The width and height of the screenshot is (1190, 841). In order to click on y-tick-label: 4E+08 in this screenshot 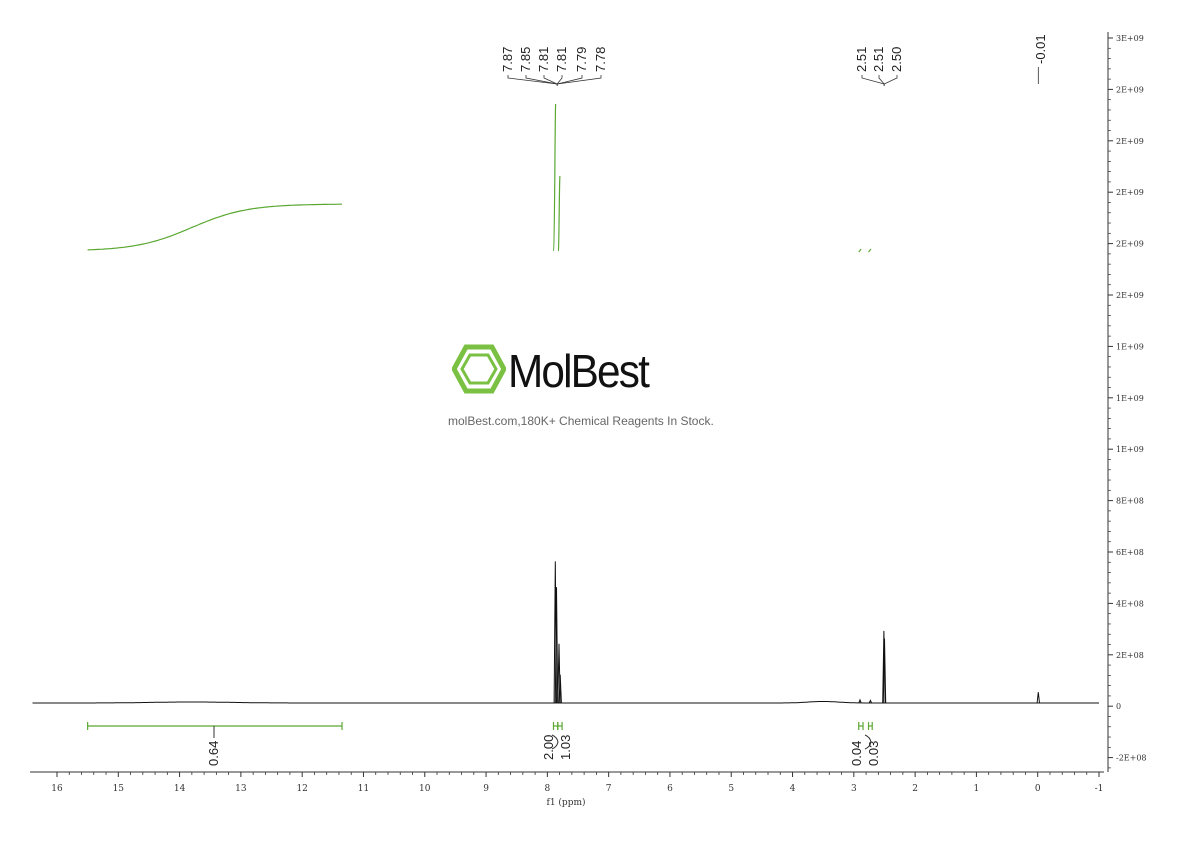, I will do `click(1130, 603)`.